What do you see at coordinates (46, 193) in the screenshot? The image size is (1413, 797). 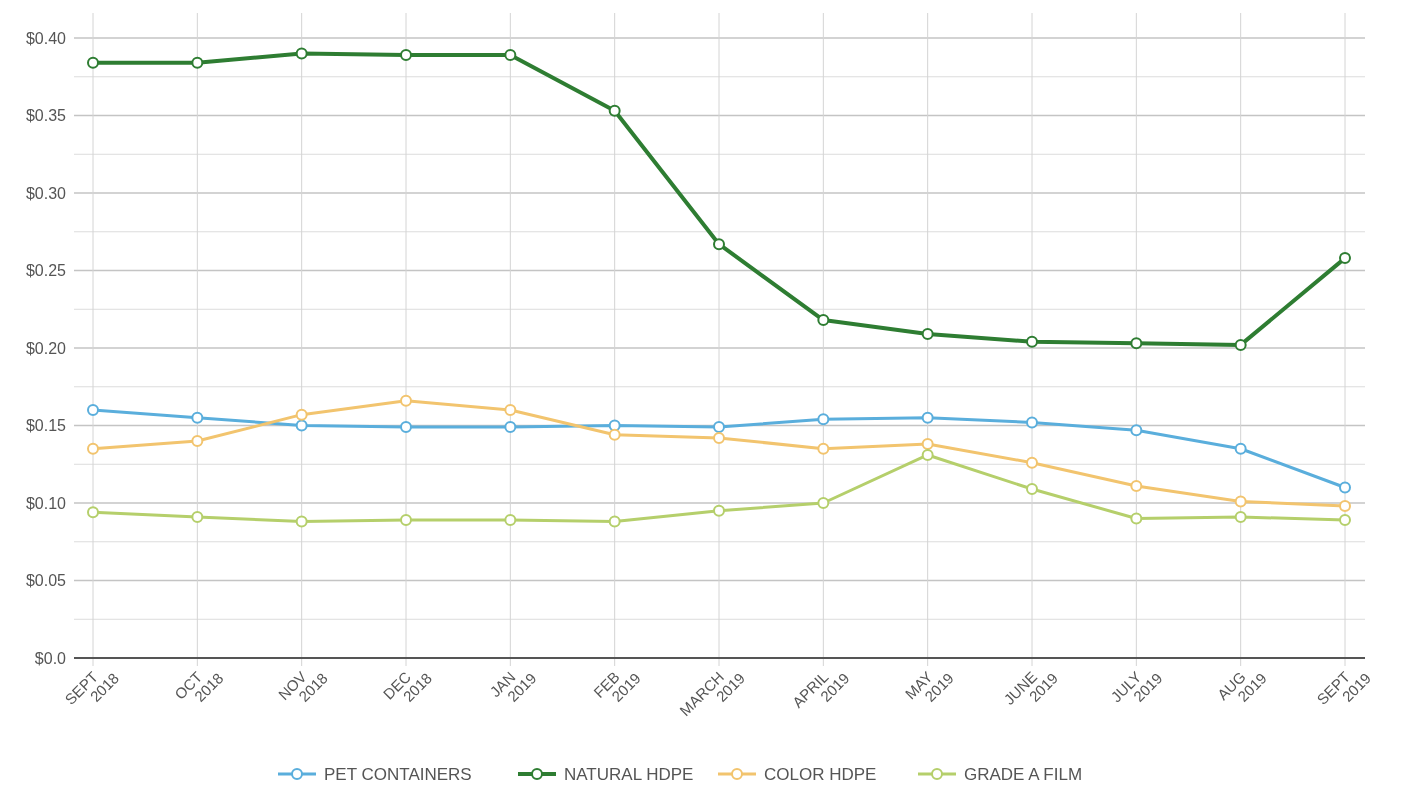 I see `y-tick-label: $0.30` at bounding box center [46, 193].